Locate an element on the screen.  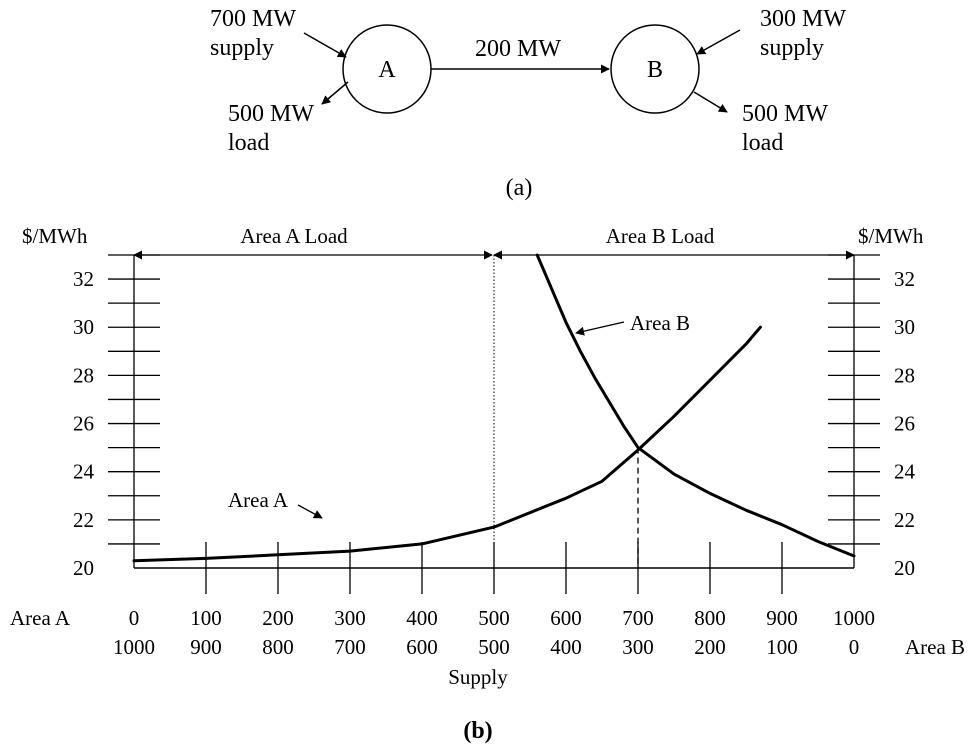
node-b-label: B is located at coordinates (655, 70).